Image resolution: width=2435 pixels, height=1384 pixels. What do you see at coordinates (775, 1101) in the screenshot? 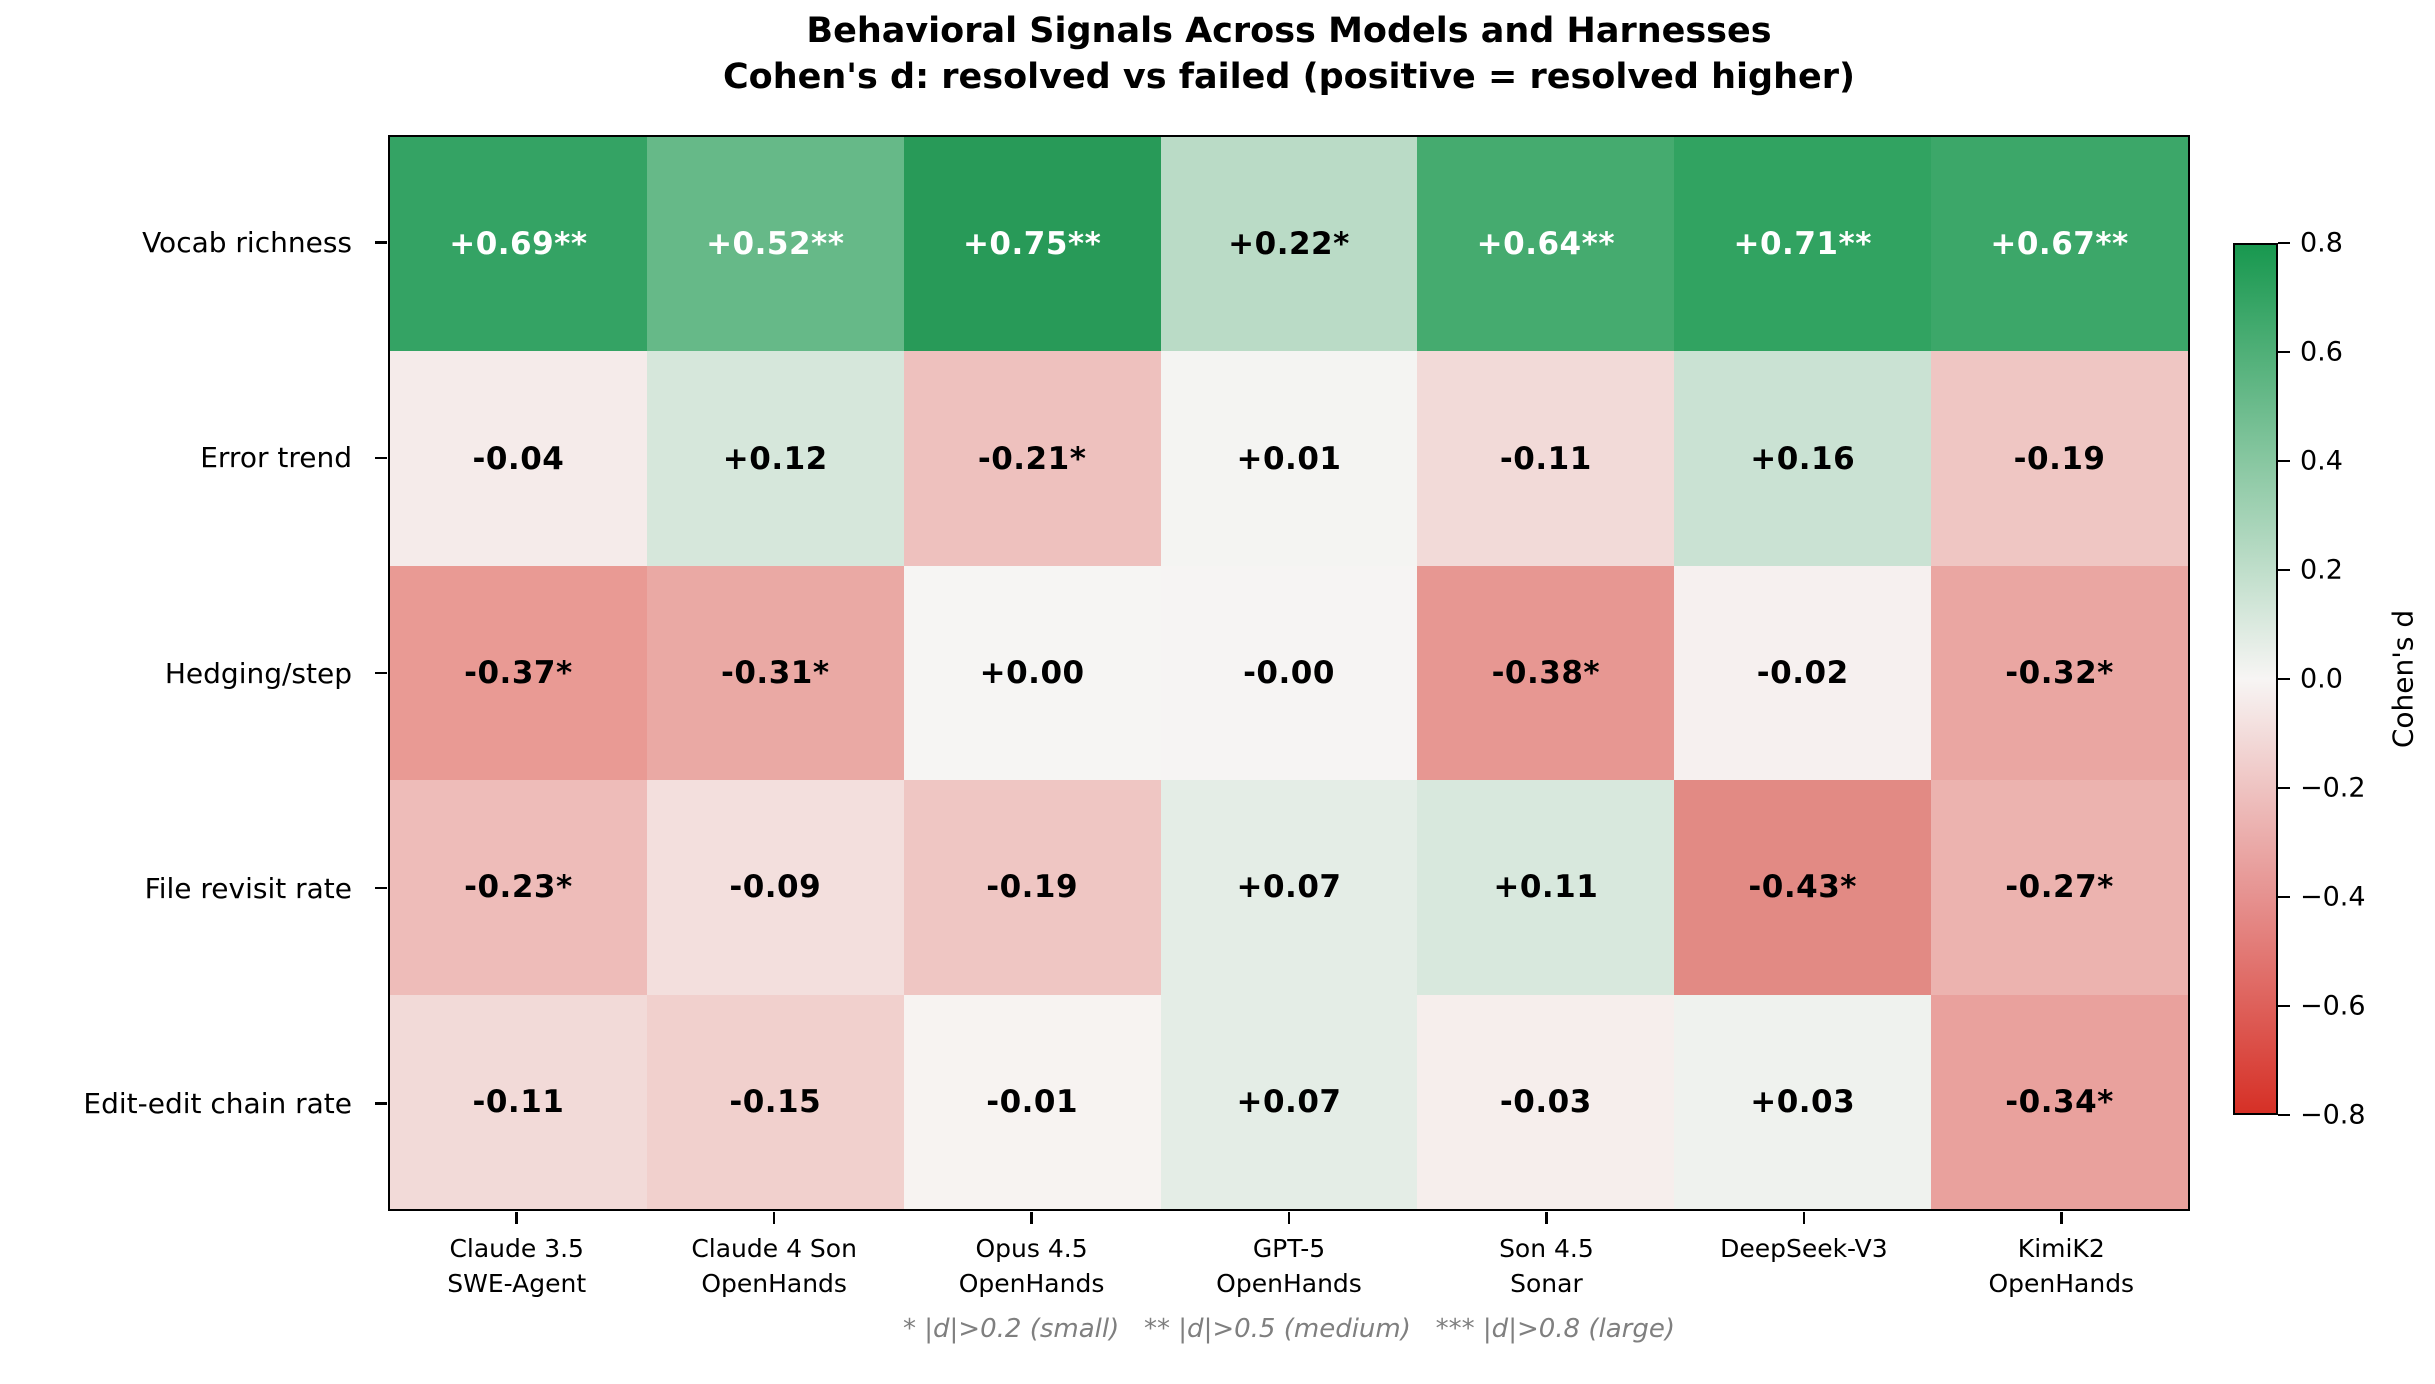
I see `heatmap-cell-r4c1: -0.15` at bounding box center [775, 1101].